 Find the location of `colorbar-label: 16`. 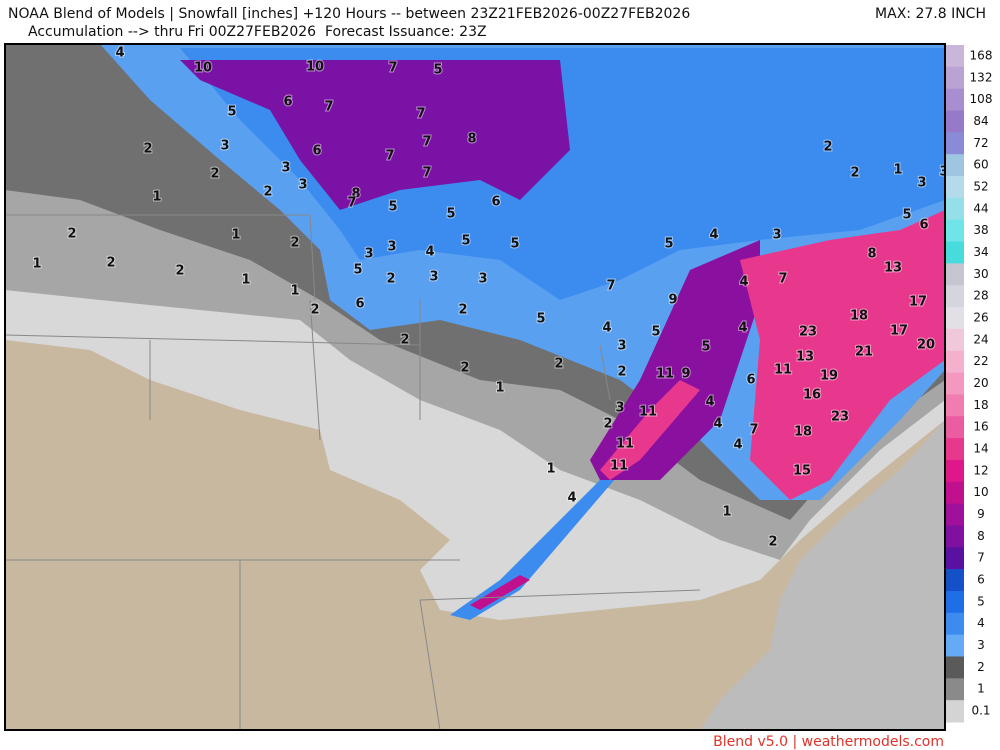

colorbar-label: 16 is located at coordinates (980, 427).